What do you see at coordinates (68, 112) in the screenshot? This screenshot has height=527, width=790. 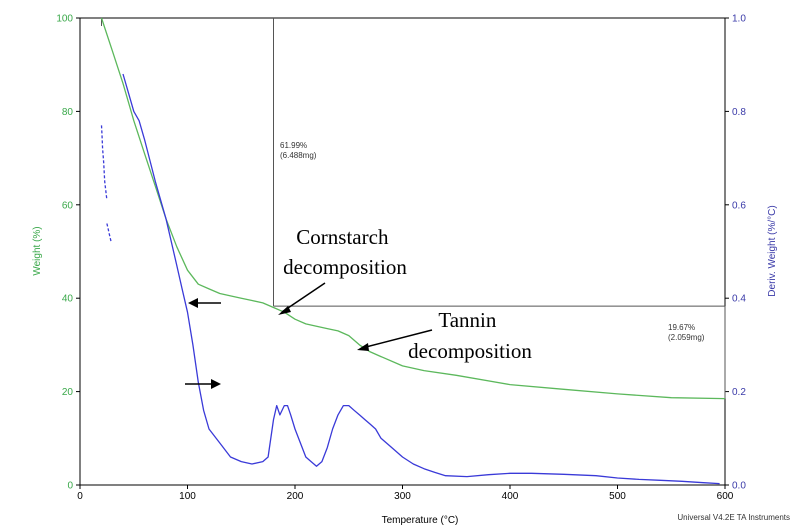 I see `y-left-tick-label: 80` at bounding box center [68, 112].